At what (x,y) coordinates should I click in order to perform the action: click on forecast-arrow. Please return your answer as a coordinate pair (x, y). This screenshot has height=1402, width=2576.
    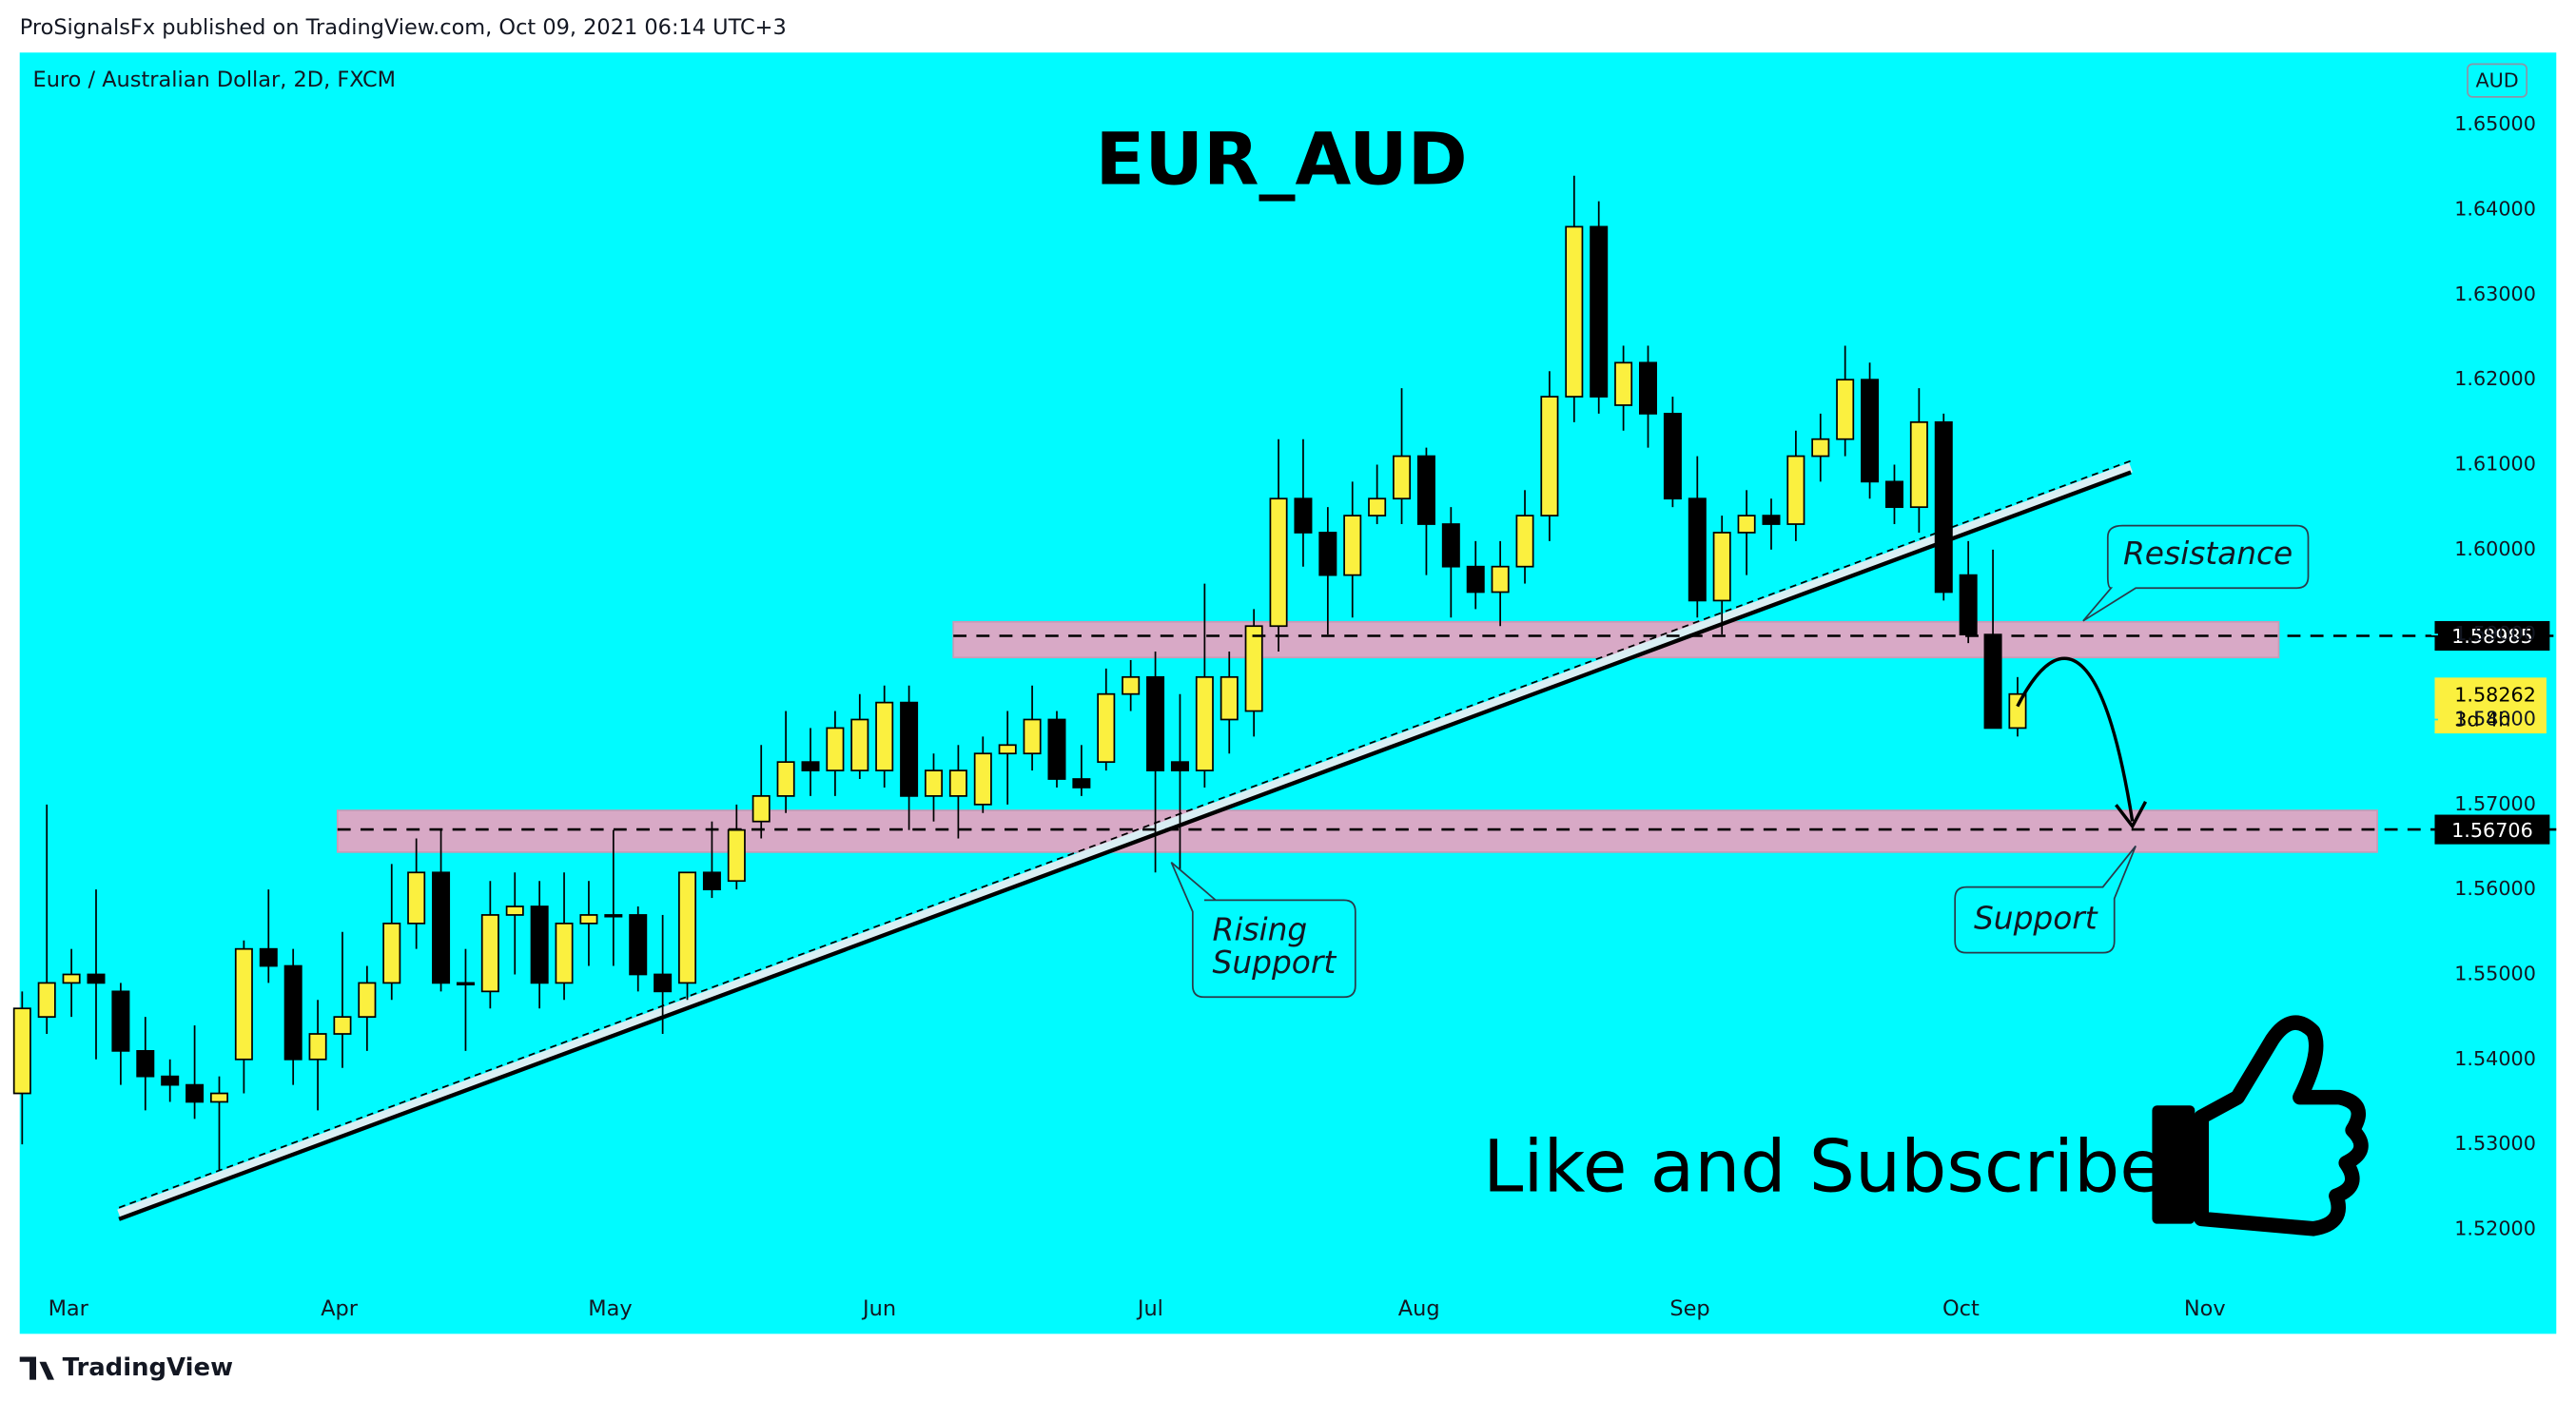
    Looking at the image, I should click on (2076, 739).